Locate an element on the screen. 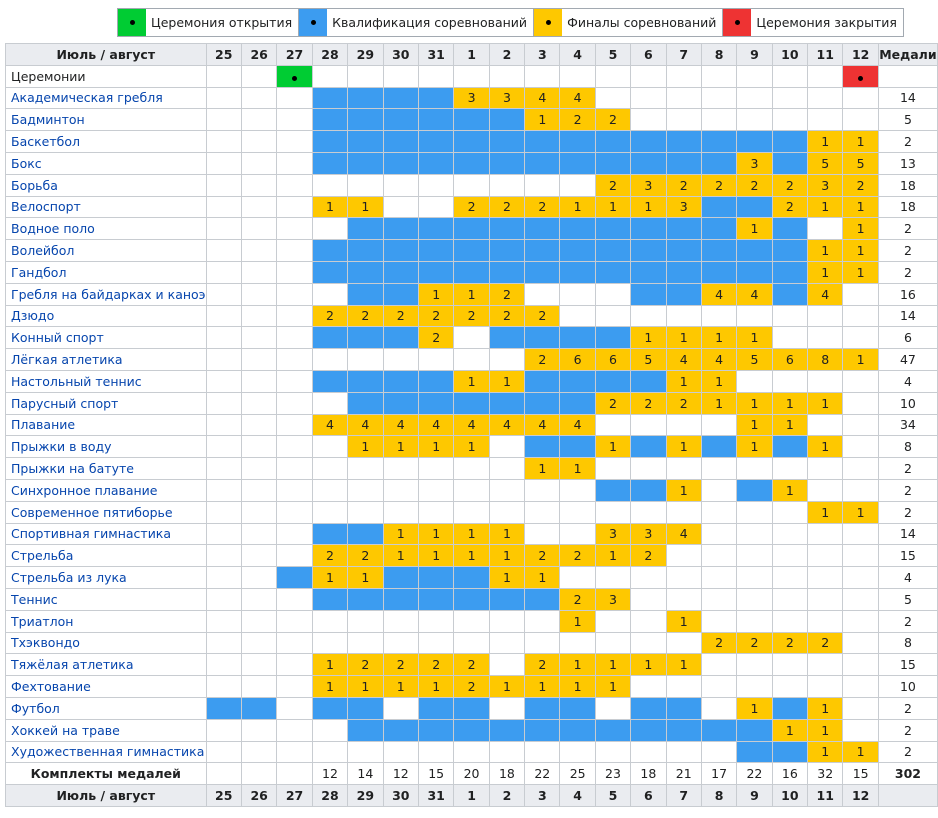 The image size is (938, 818). legend-item-opening: Церемония открытия is located at coordinates (208, 22).